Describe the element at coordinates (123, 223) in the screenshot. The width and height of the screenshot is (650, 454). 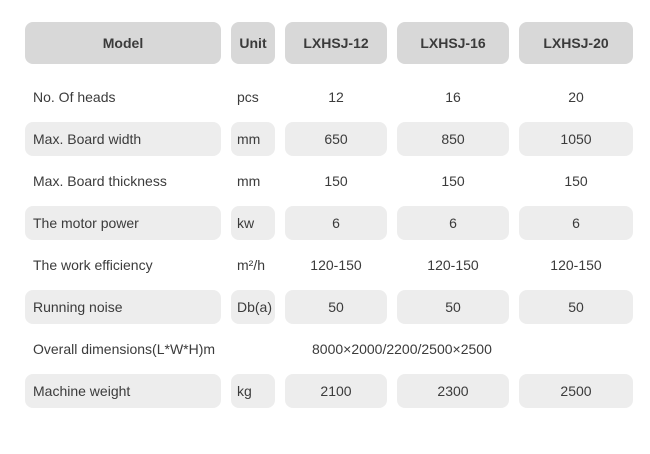
I see `row-label-cell: The motor power` at that location.